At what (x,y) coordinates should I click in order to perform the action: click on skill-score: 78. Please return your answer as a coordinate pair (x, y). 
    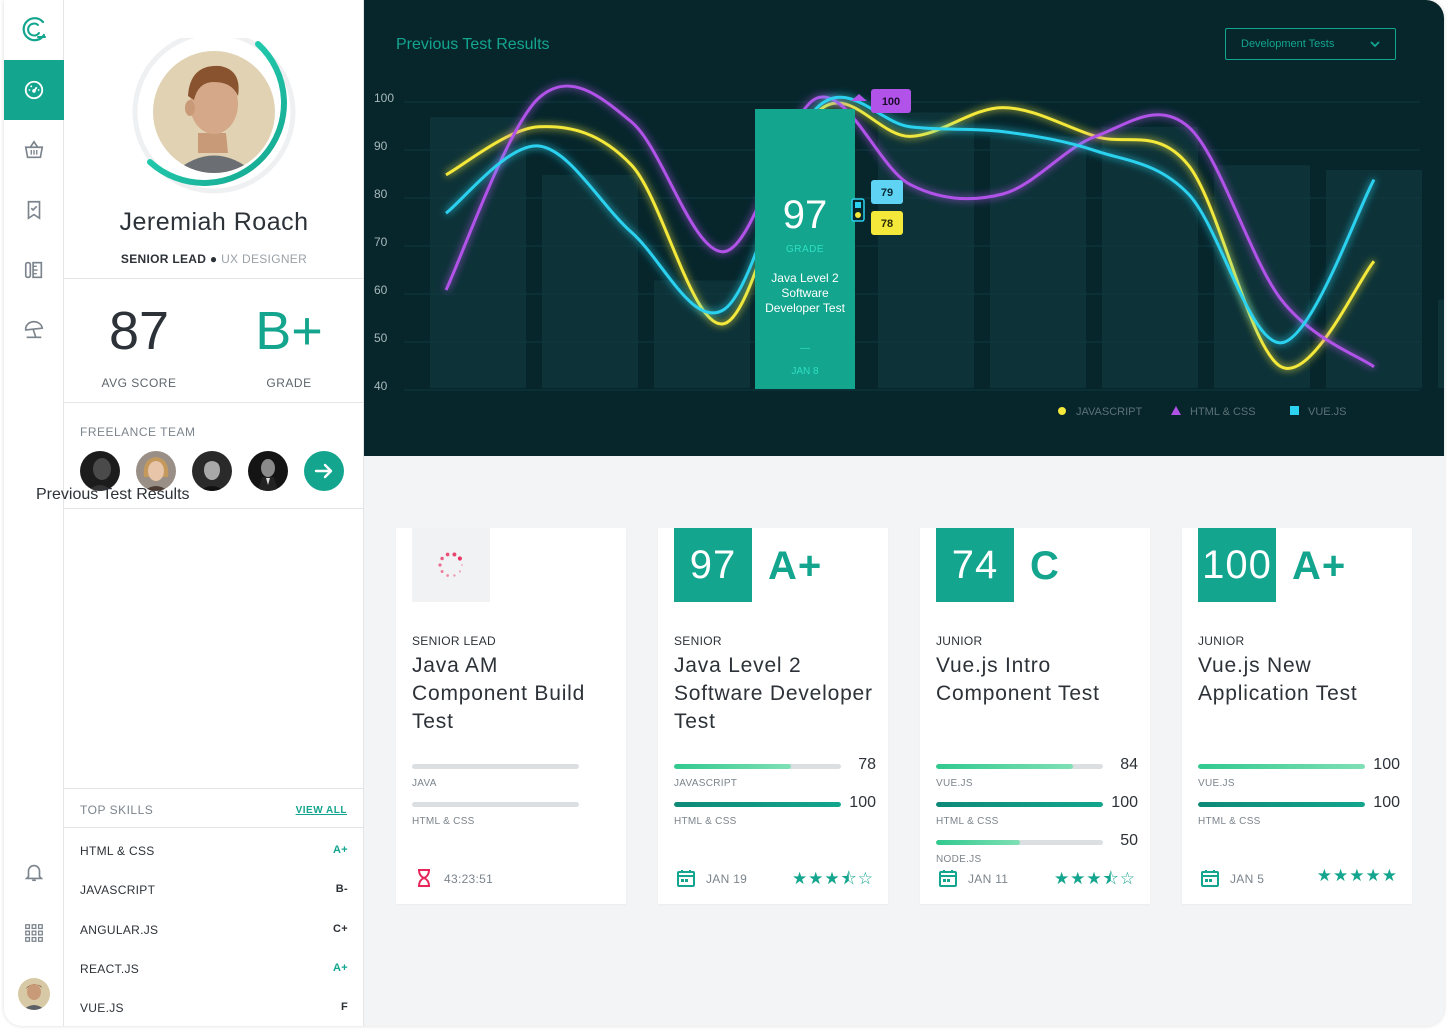
    Looking at the image, I should click on (867, 764).